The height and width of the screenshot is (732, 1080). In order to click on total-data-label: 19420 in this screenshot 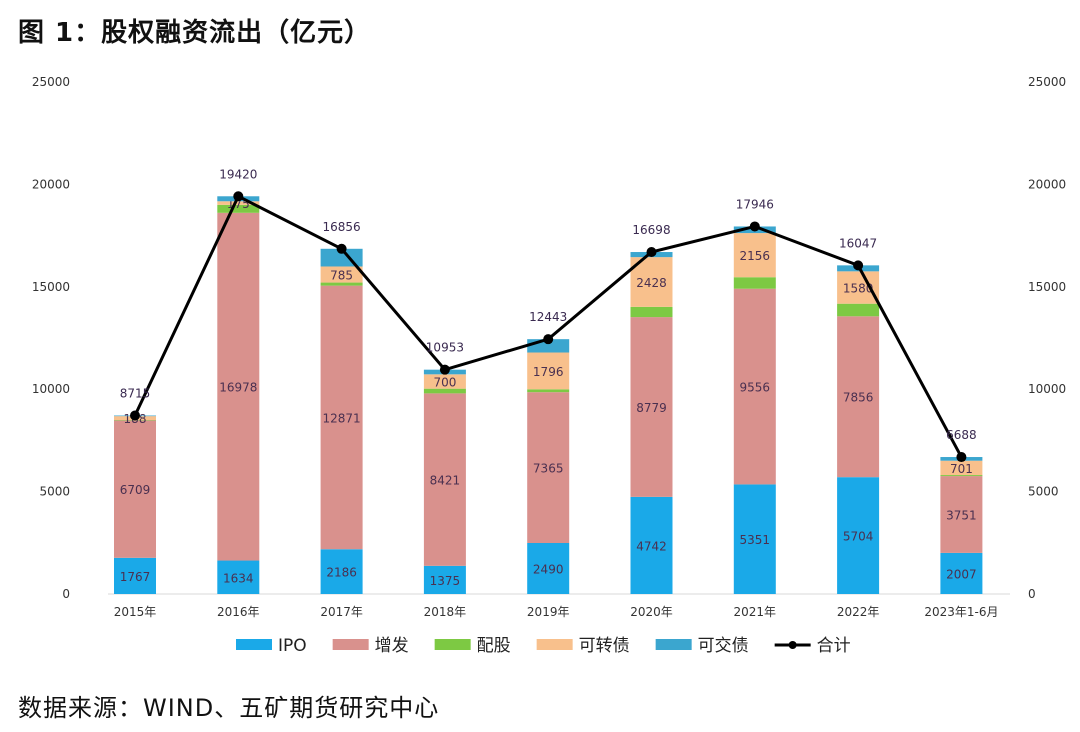, I will do `click(238, 174)`.